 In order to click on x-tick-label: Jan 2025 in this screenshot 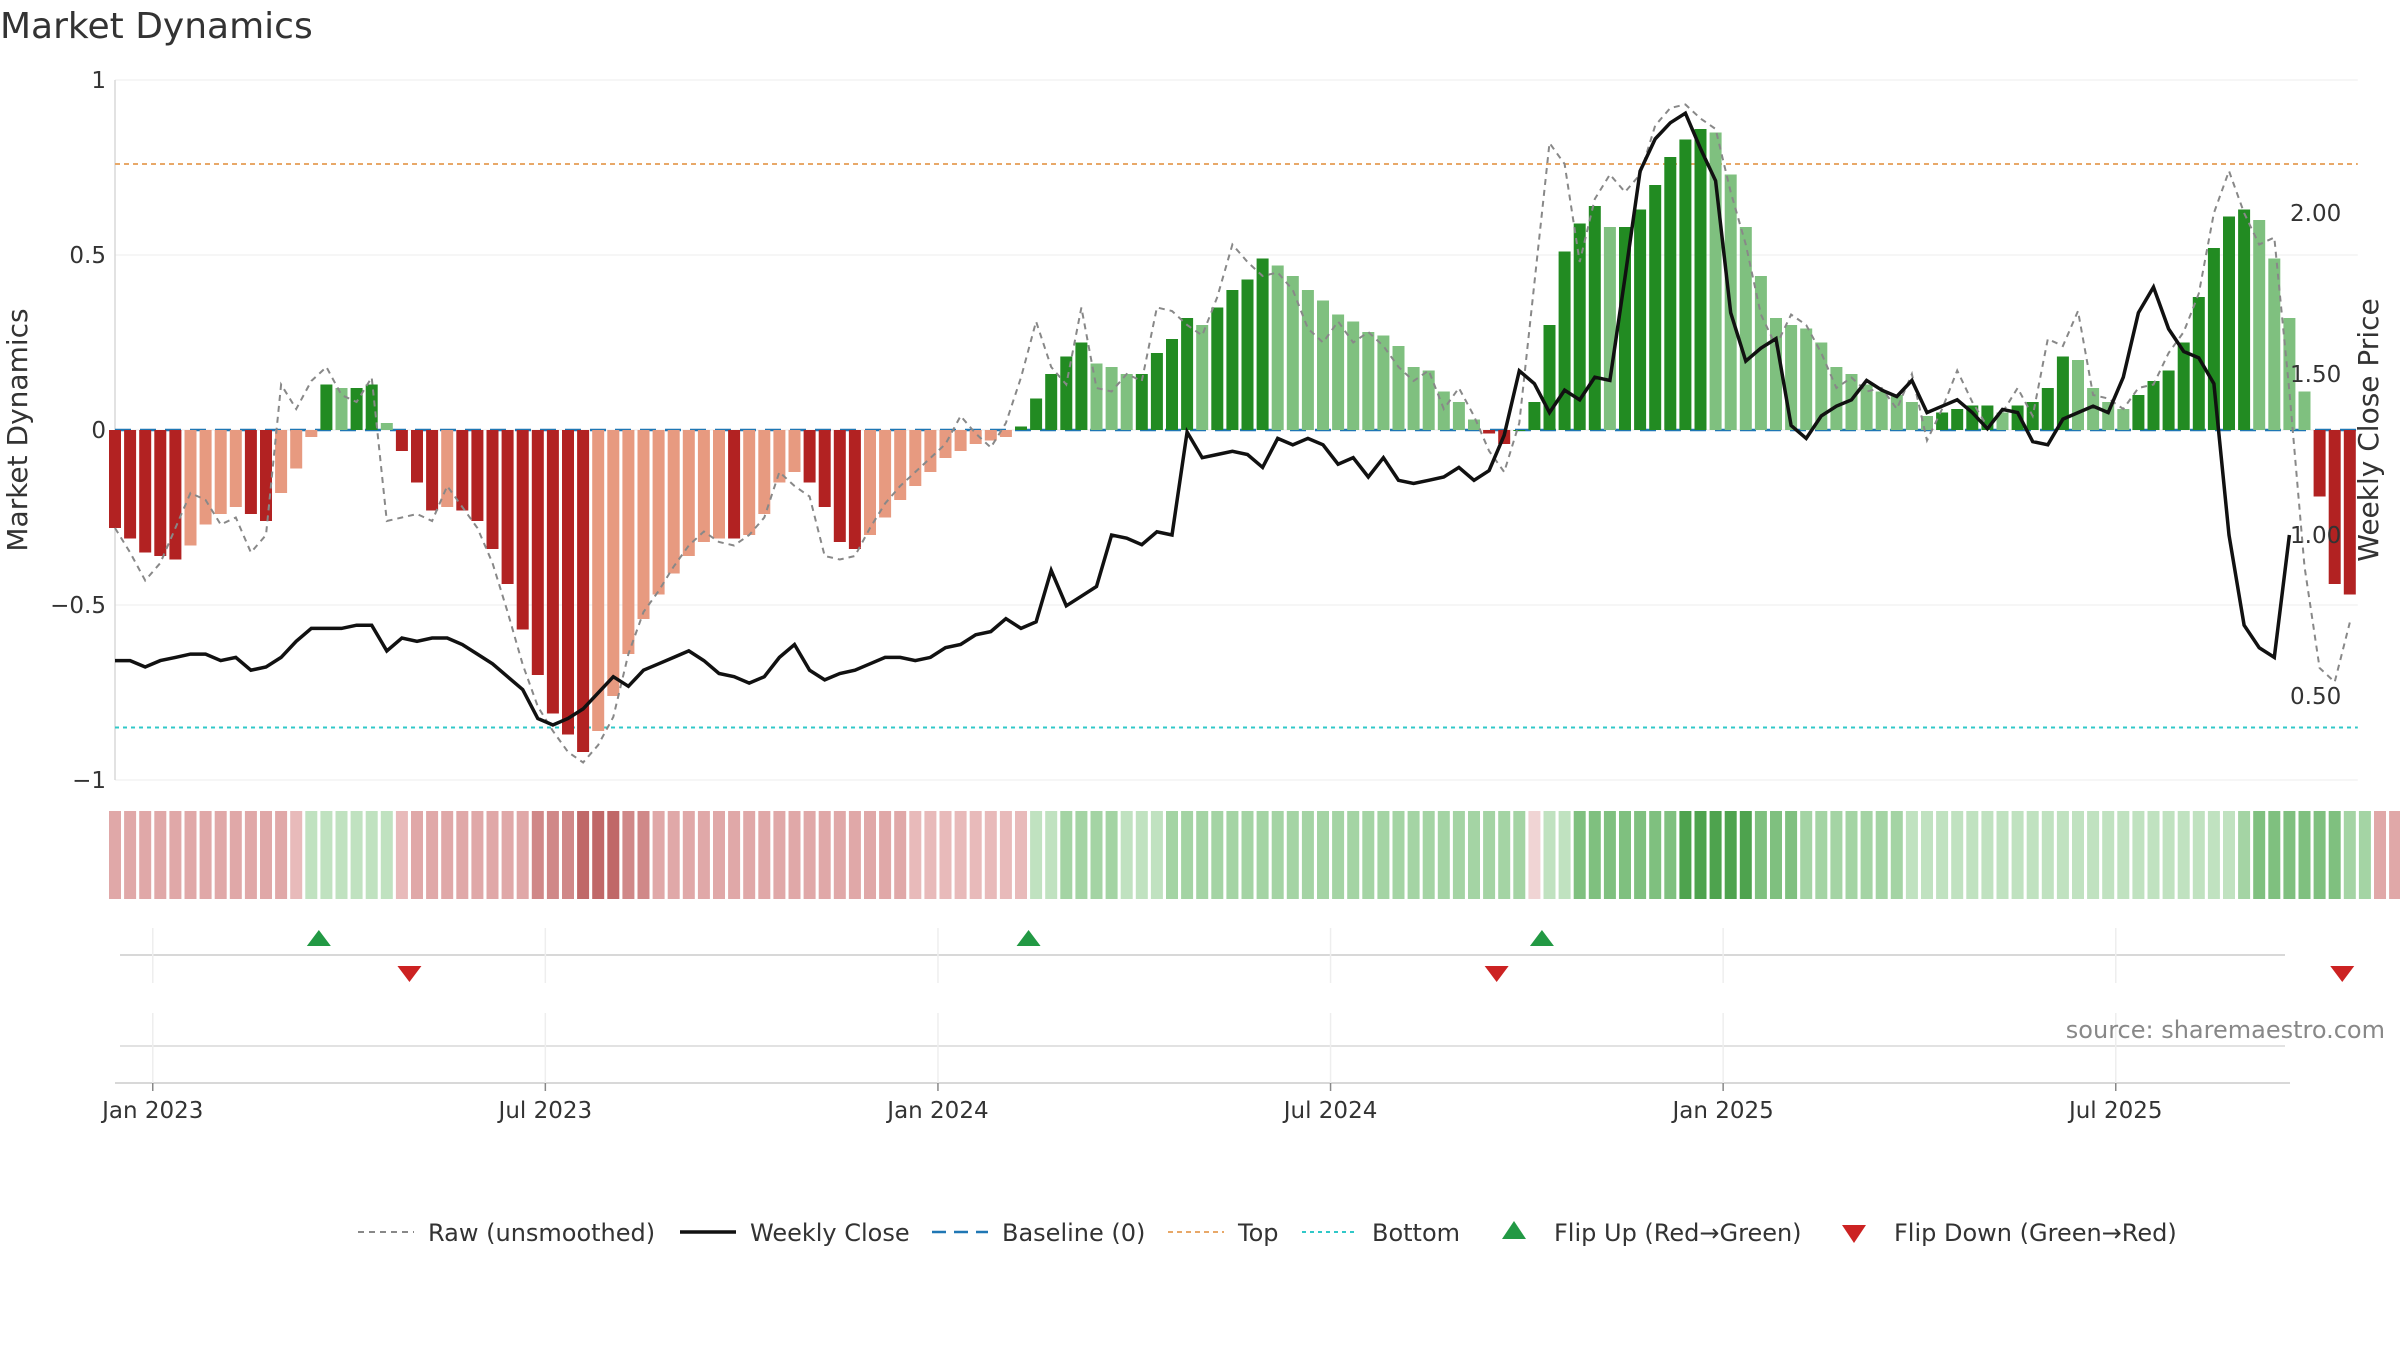, I will do `click(1721, 1111)`.